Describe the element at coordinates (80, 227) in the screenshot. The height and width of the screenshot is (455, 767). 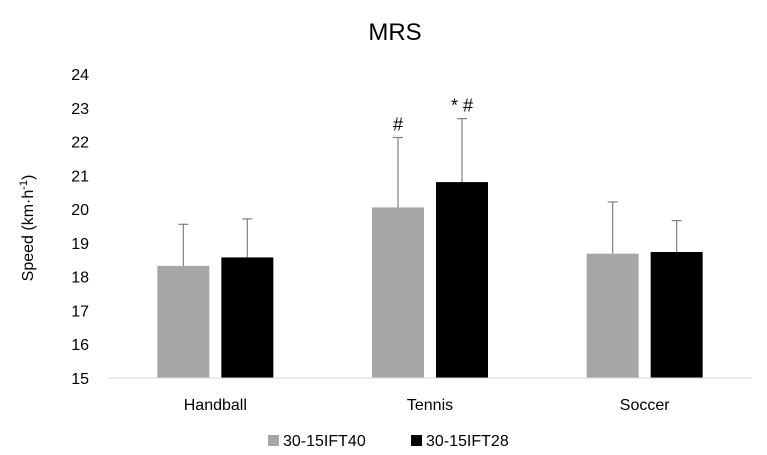
I see `y-axis-ticks: 15 16 17 18 19 20 21 22 23 24` at that location.